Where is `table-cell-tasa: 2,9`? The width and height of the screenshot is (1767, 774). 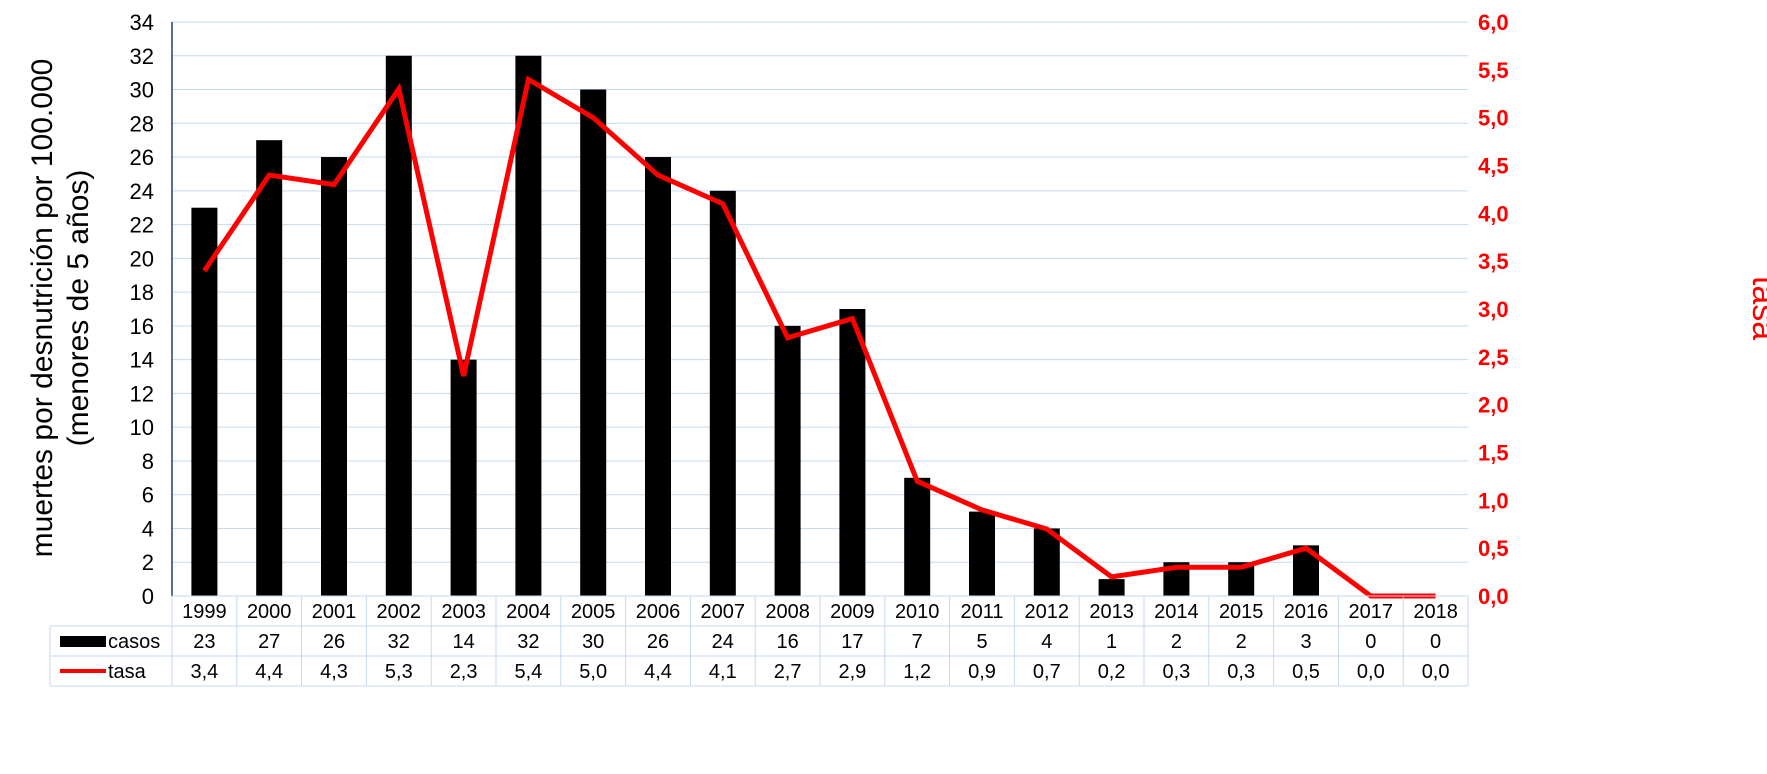
table-cell-tasa: 2,9 is located at coordinates (852, 672).